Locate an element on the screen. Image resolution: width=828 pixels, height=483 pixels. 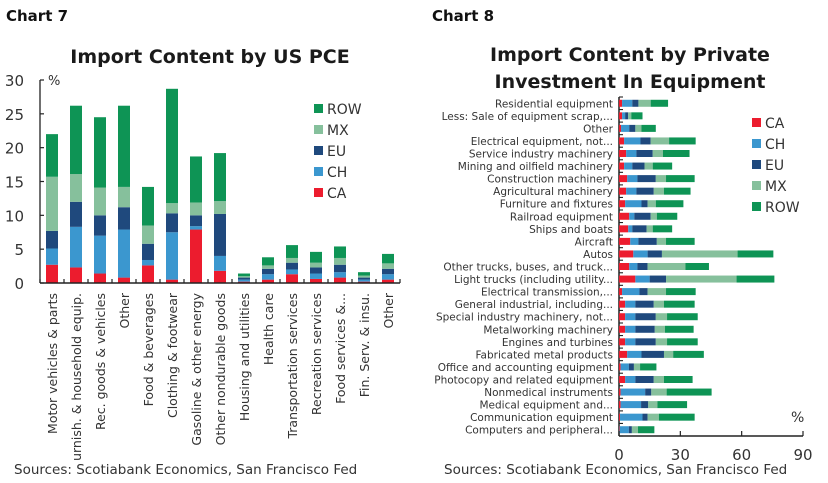
chart8-bar-fabricated-metal-products-mx is located at coordinates (668, 354).